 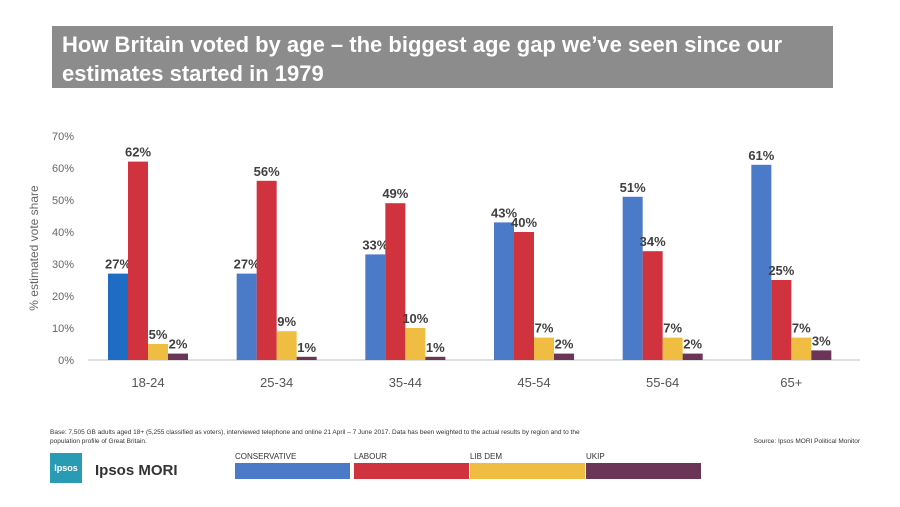 What do you see at coordinates (136, 470) in the screenshot?
I see `brand-name: Ipsos MORI` at bounding box center [136, 470].